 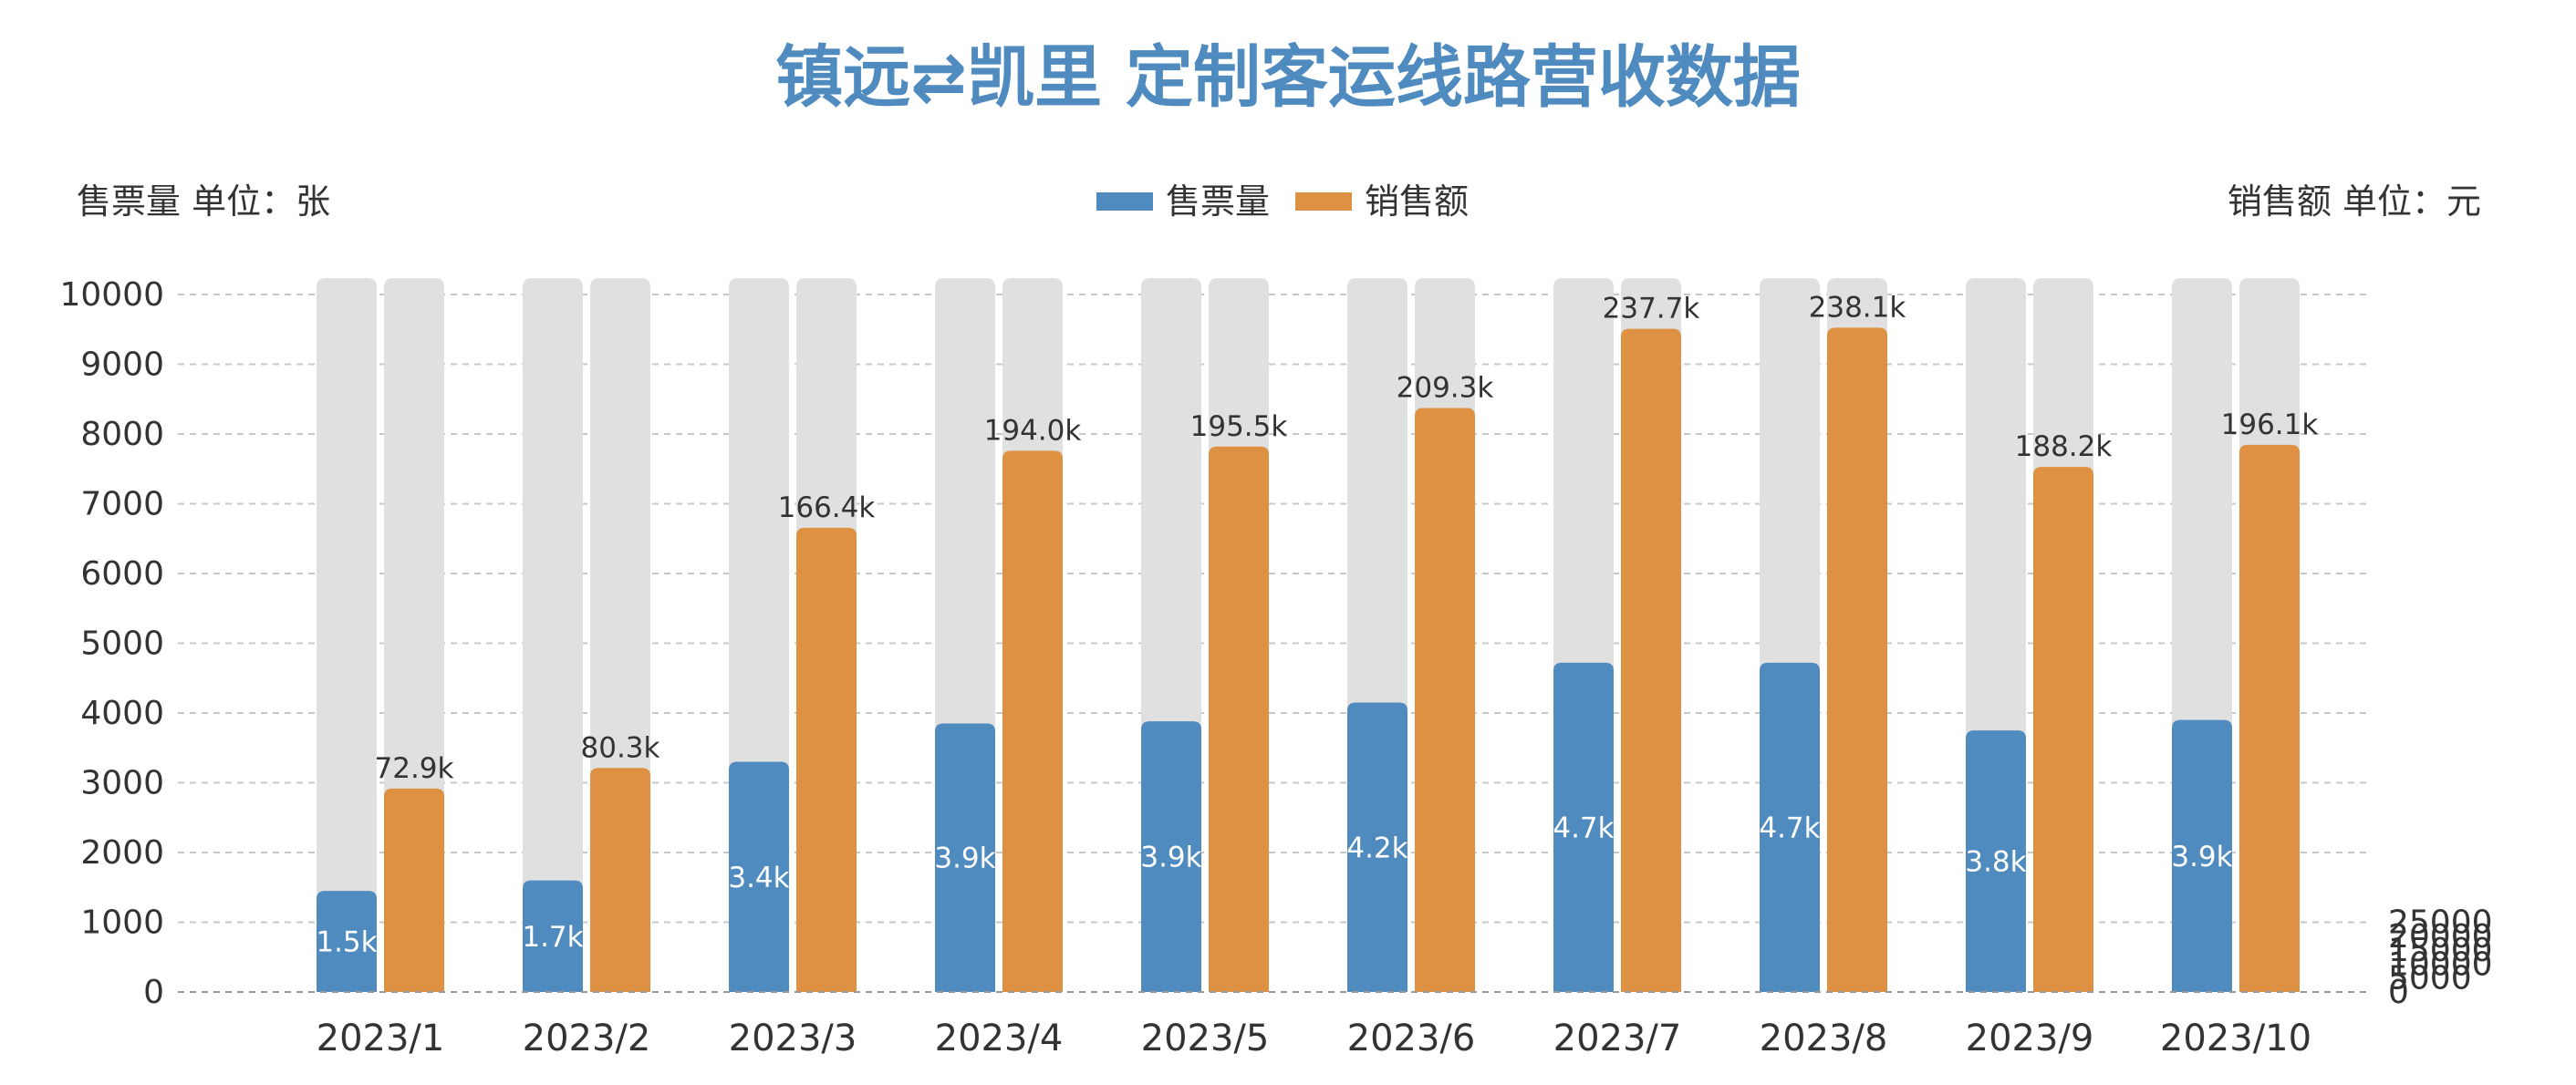 What do you see at coordinates (203, 201) in the screenshot?
I see `left-axis-unit-label: 售票量 单位：张` at bounding box center [203, 201].